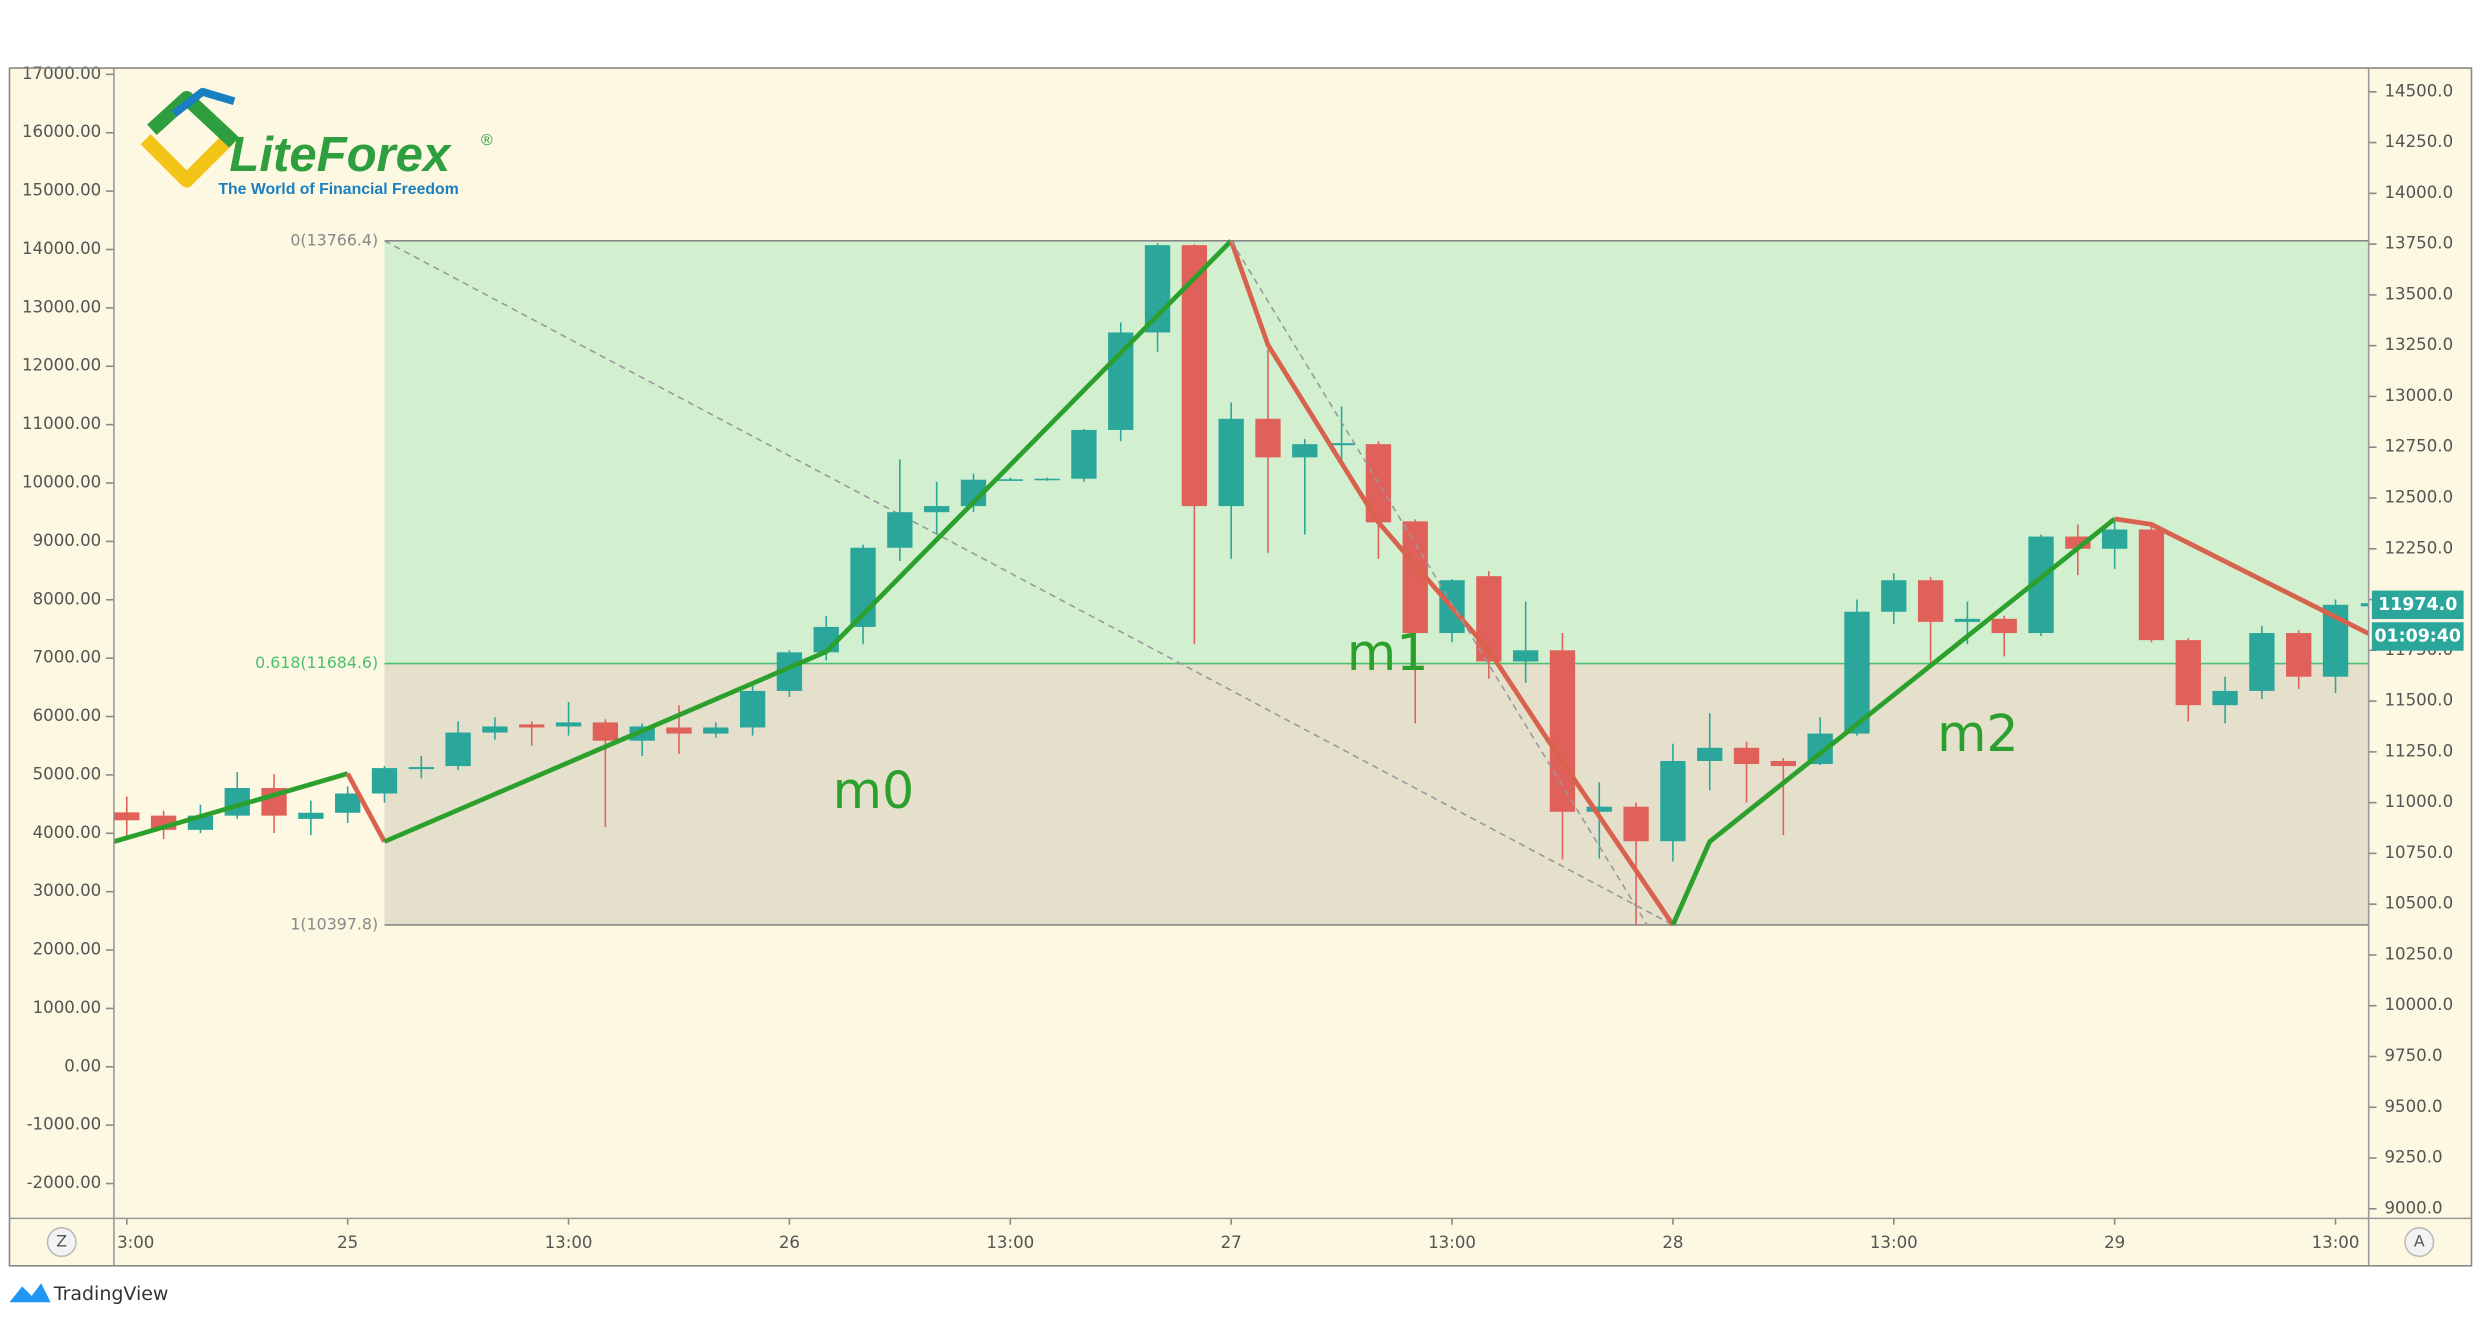 Image resolution: width=2481 pixels, height=1322 pixels. I want to click on y-tick-label: 14000.0, so click(2418, 192).